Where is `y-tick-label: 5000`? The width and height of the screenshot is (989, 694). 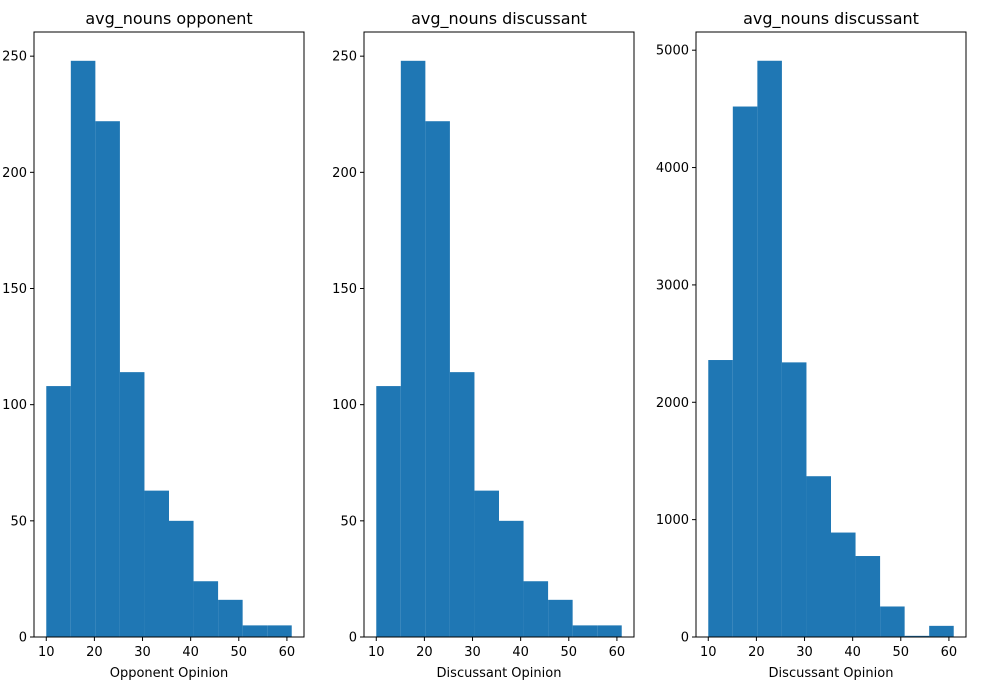
y-tick-label: 5000 is located at coordinates (672, 51).